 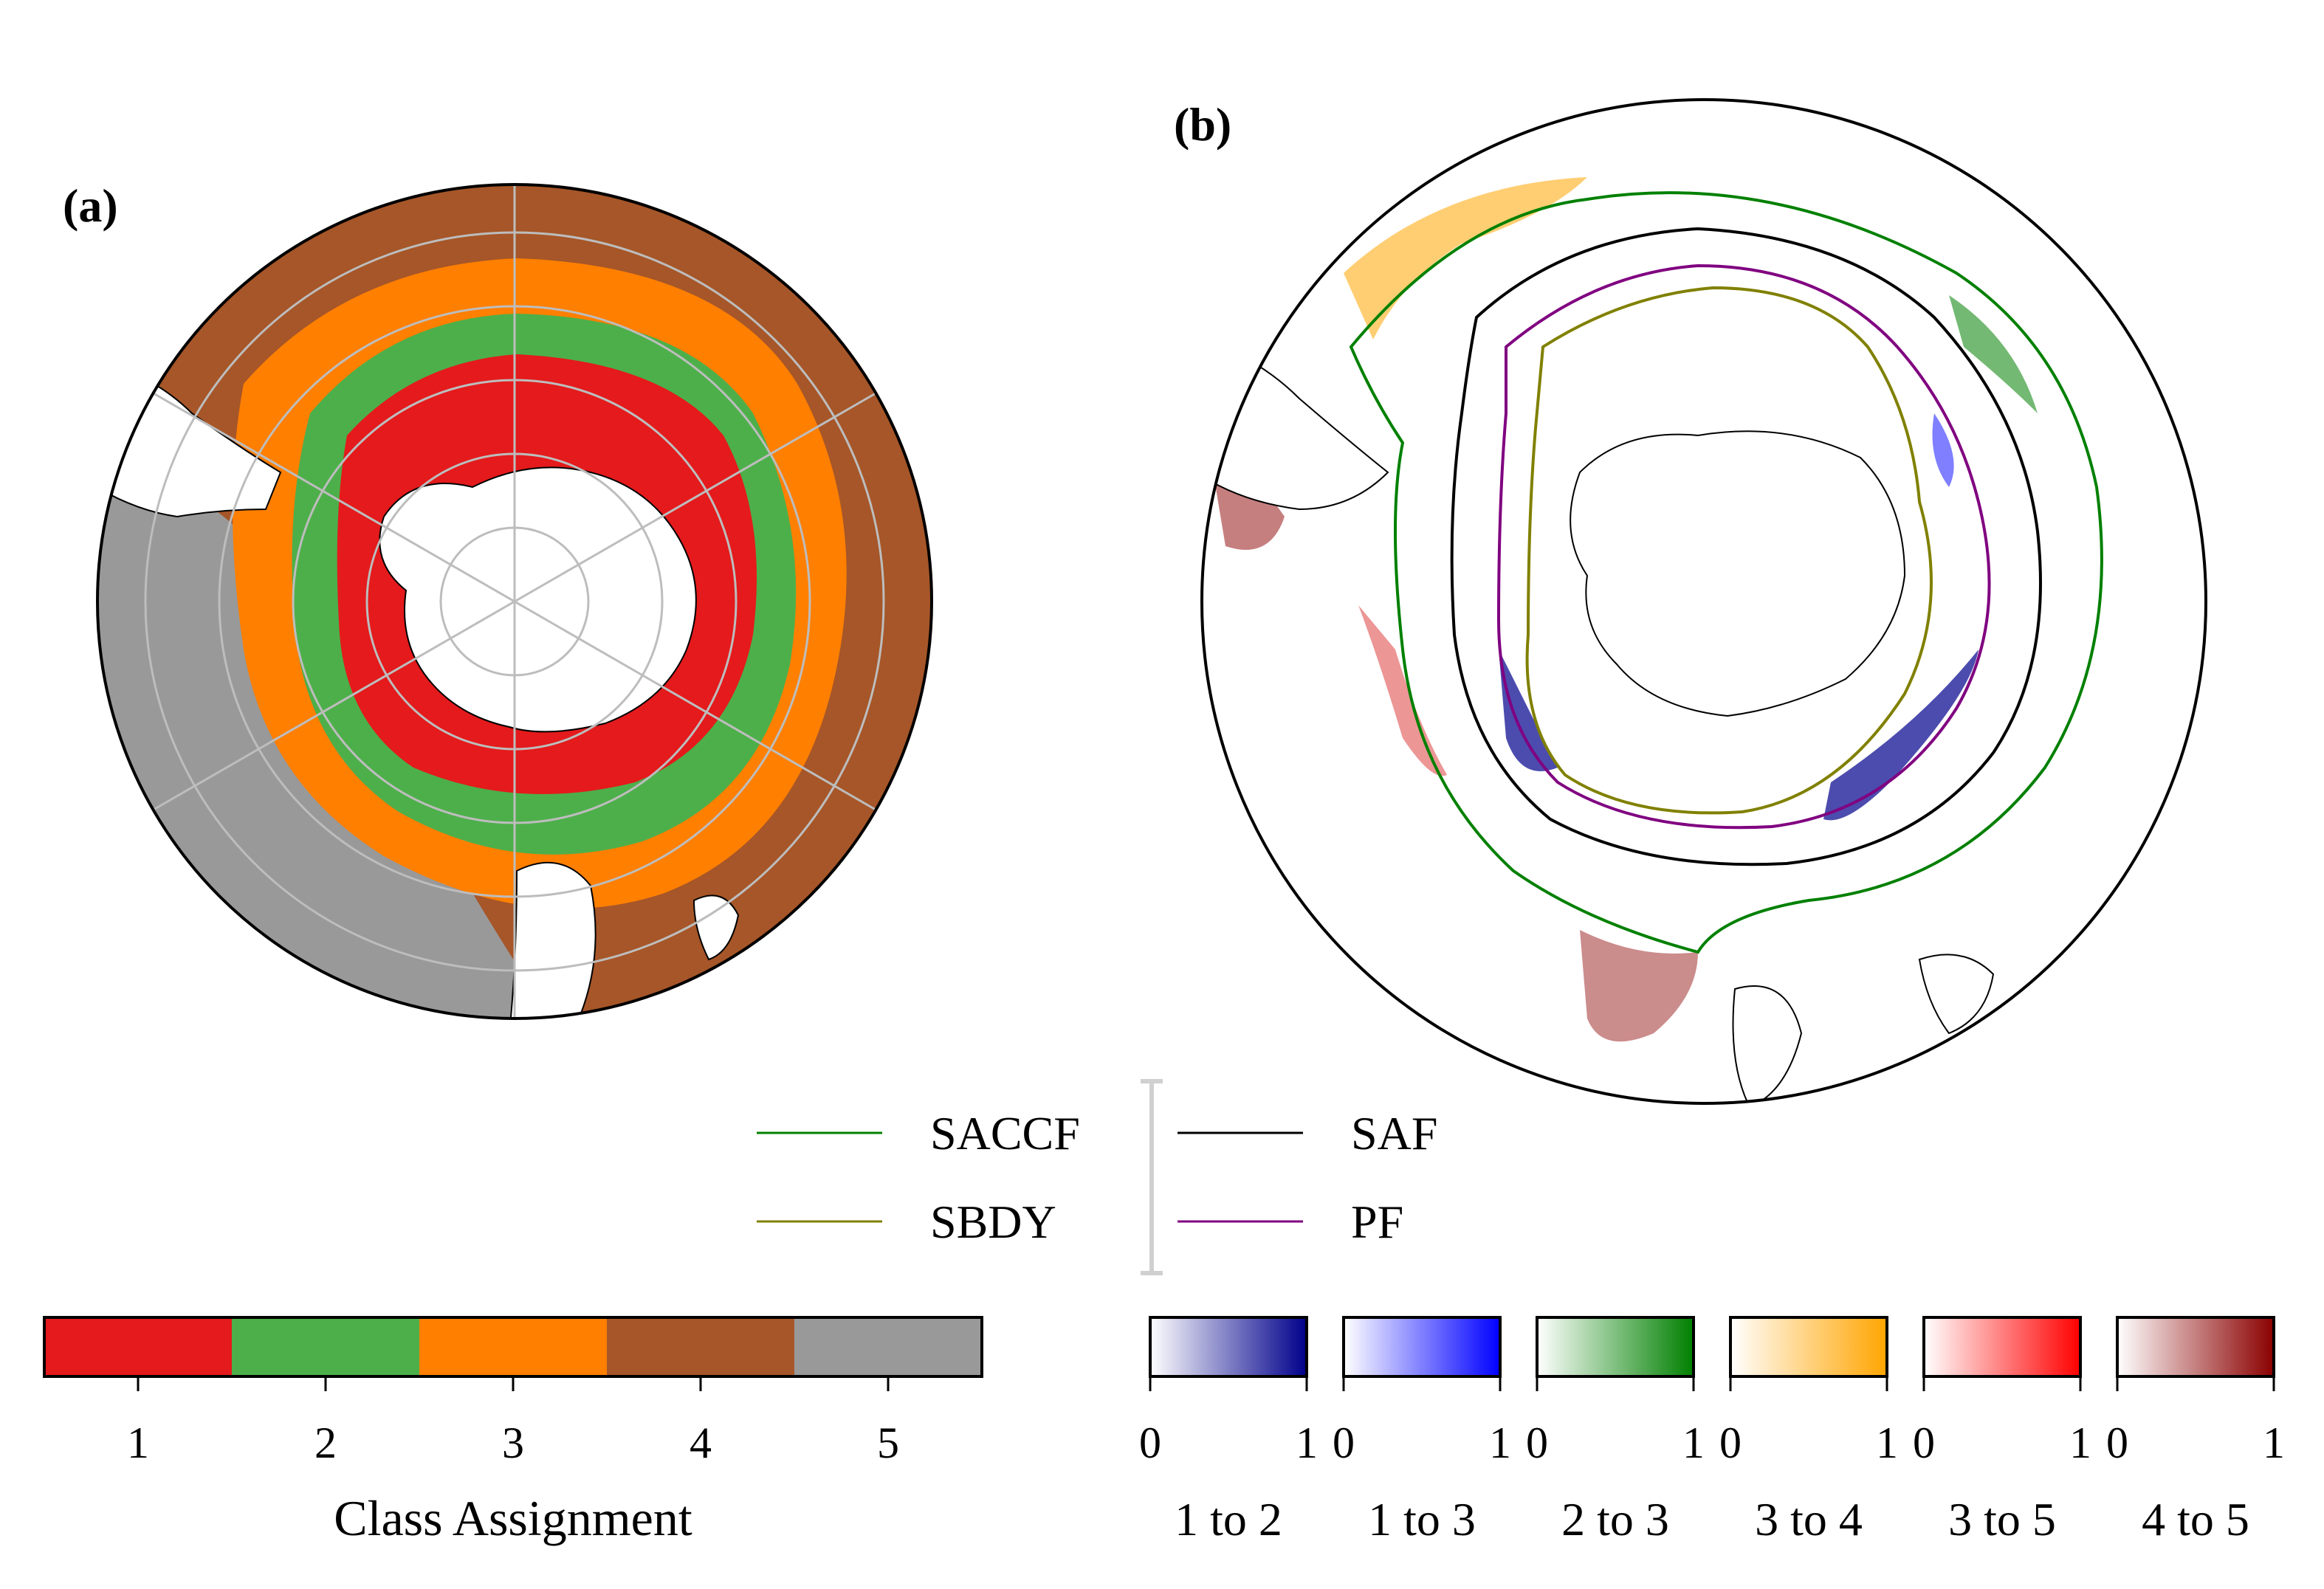 I want to click on legend-label-pf: PF, so click(x=1377, y=1222).